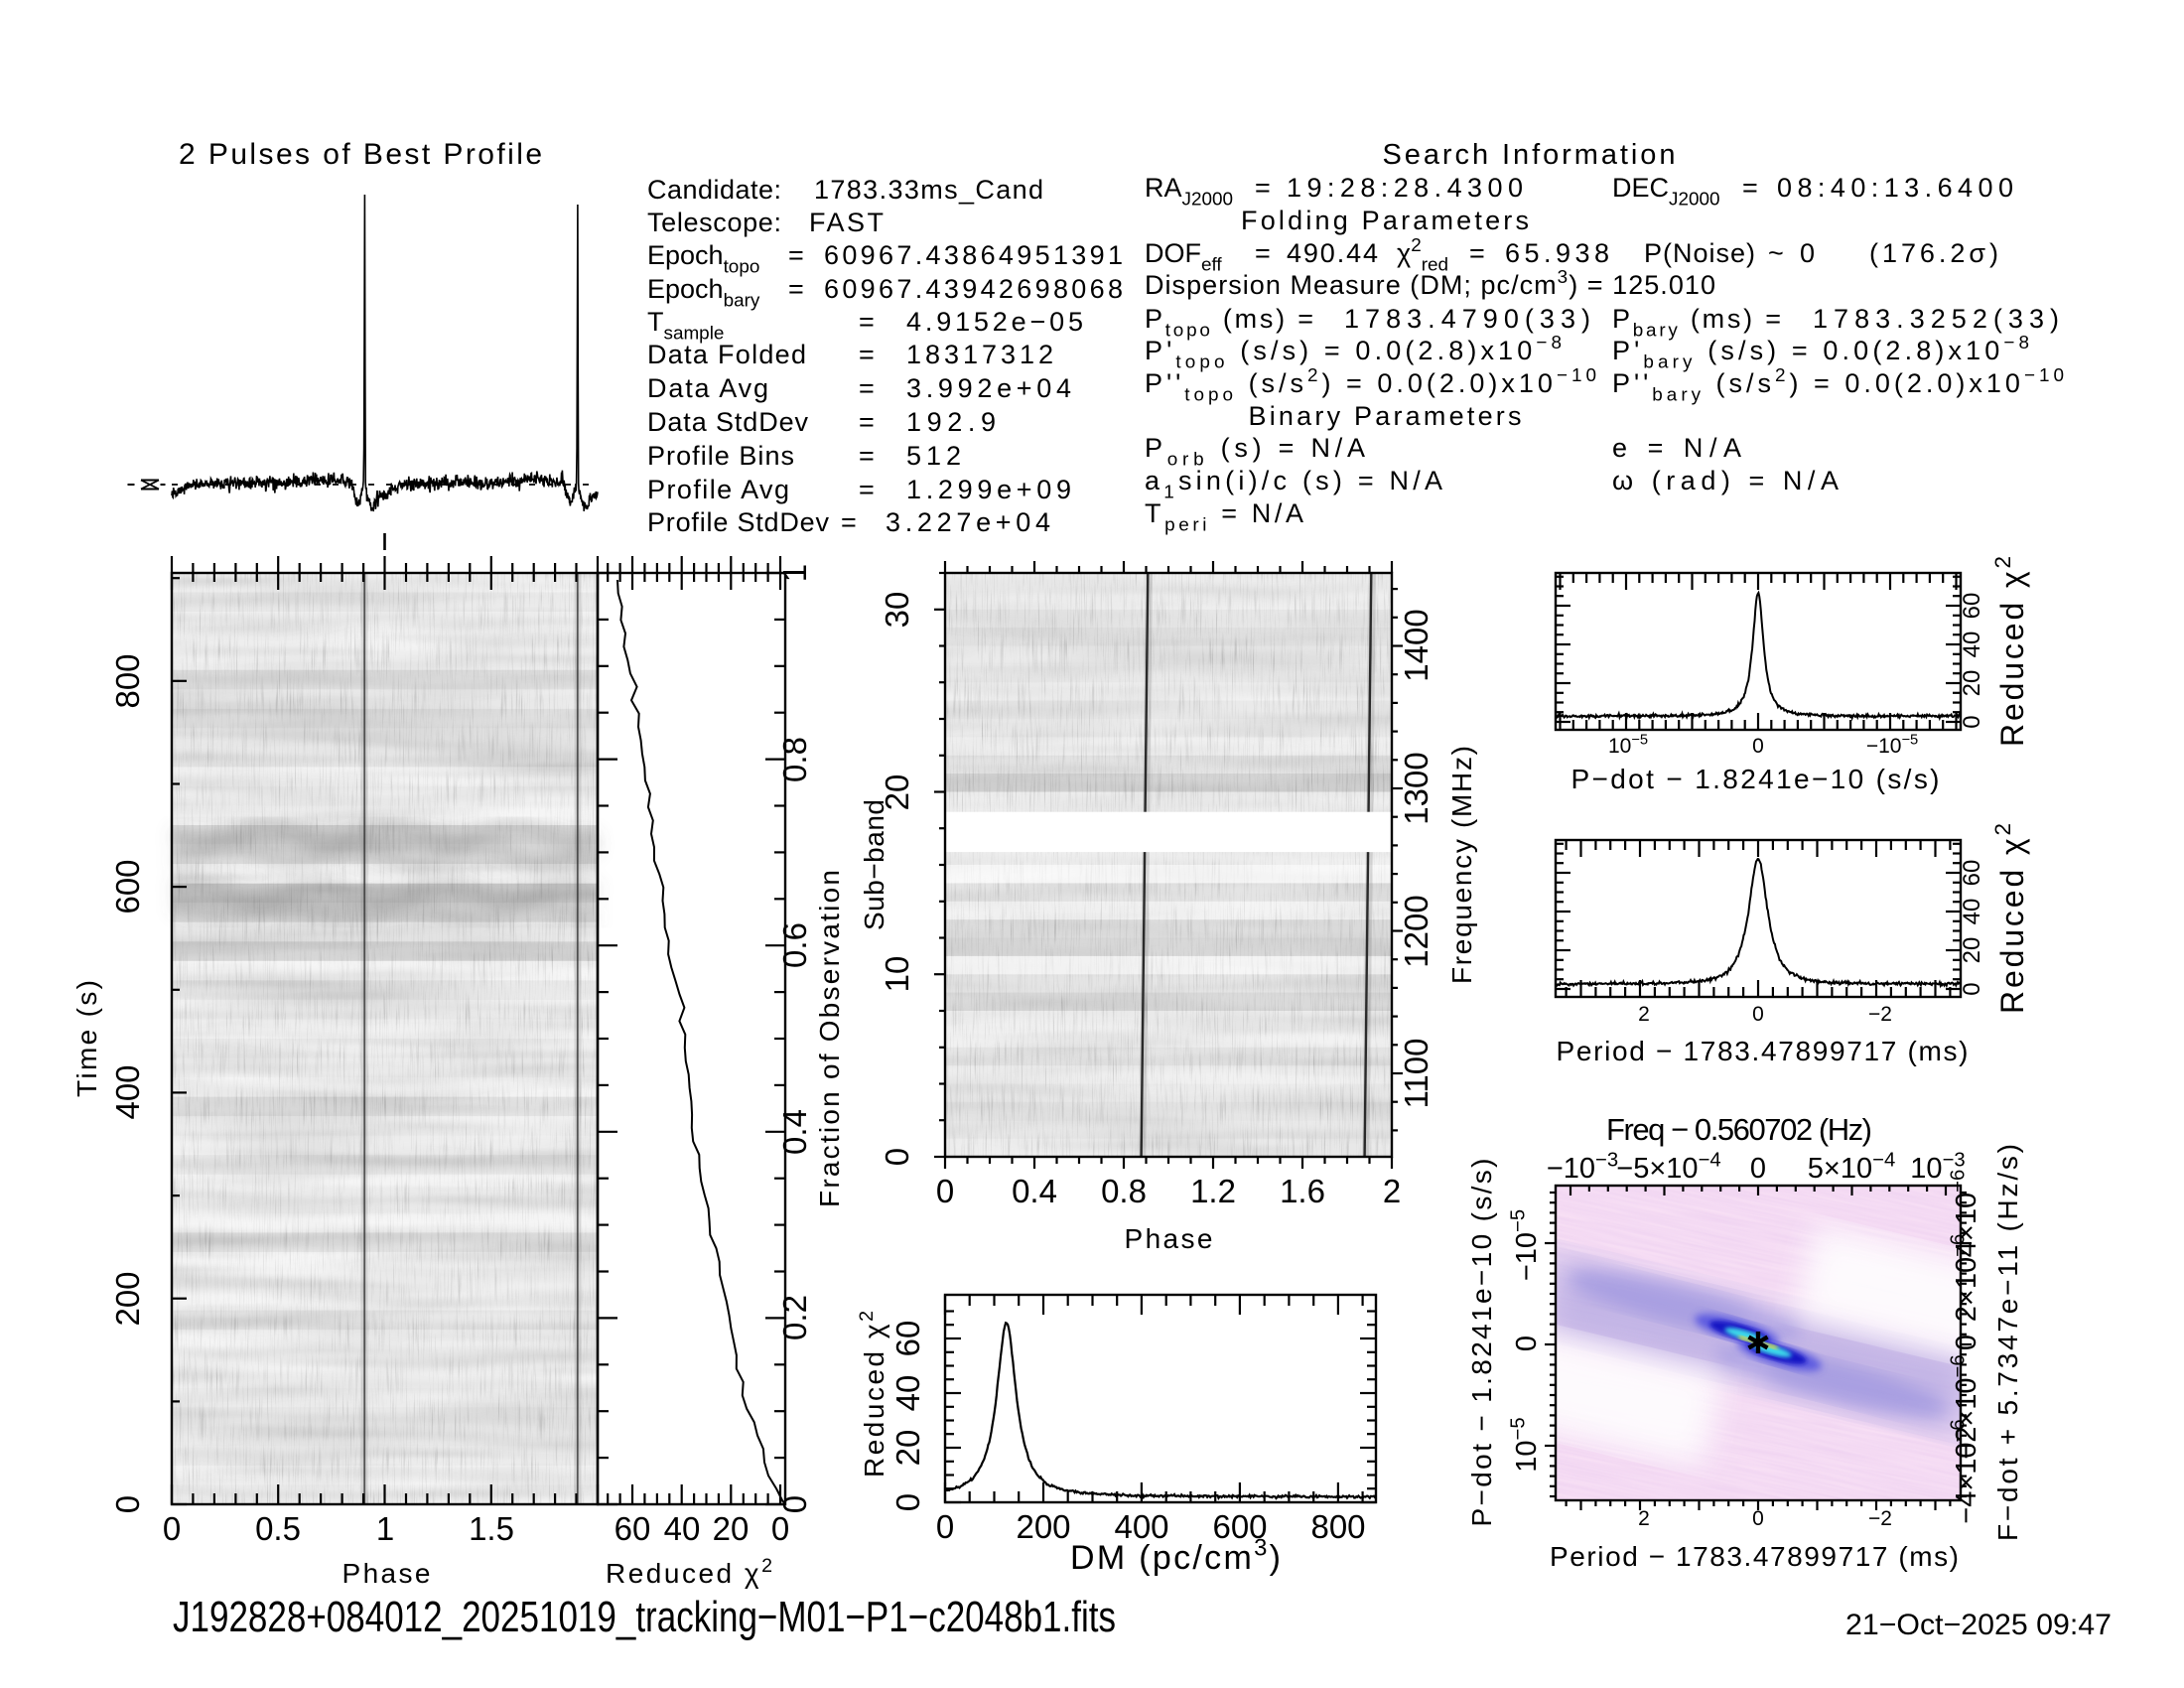 The image size is (2184, 1688). Describe the element at coordinates (1385, 220) in the screenshot. I see `svg-text: Folding Parameters` at that location.